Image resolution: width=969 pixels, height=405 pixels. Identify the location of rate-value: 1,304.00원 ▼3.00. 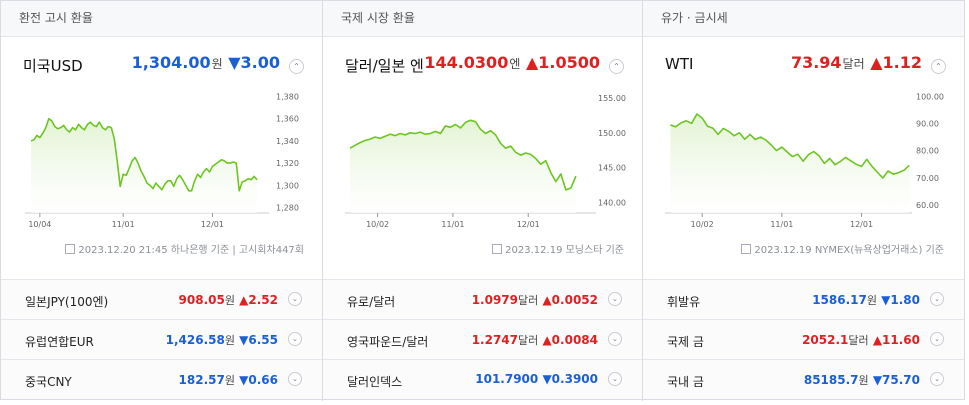
(205, 62).